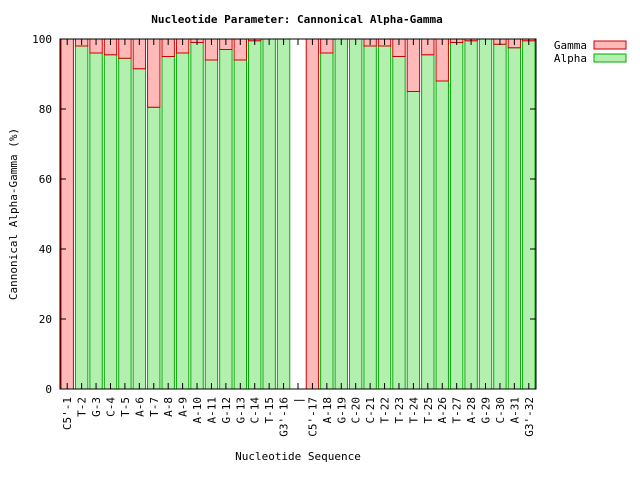 This screenshot has width=640, height=485. Describe the element at coordinates (48, 389) in the screenshot. I see `y-tick-label: 0` at that location.